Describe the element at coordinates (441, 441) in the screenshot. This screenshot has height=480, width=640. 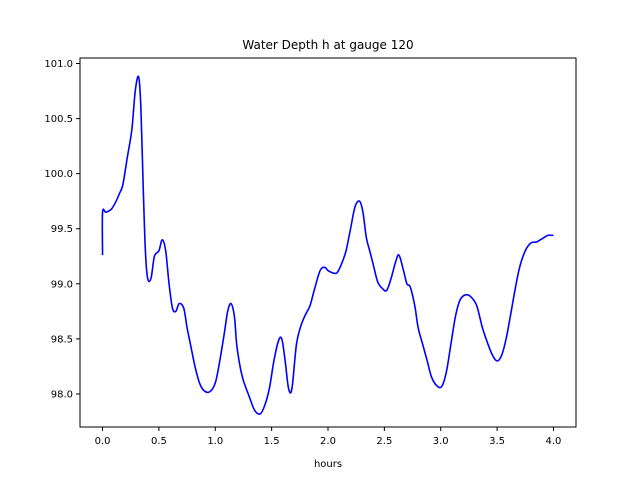
I see `x-tick-label: 3.0` at that location.